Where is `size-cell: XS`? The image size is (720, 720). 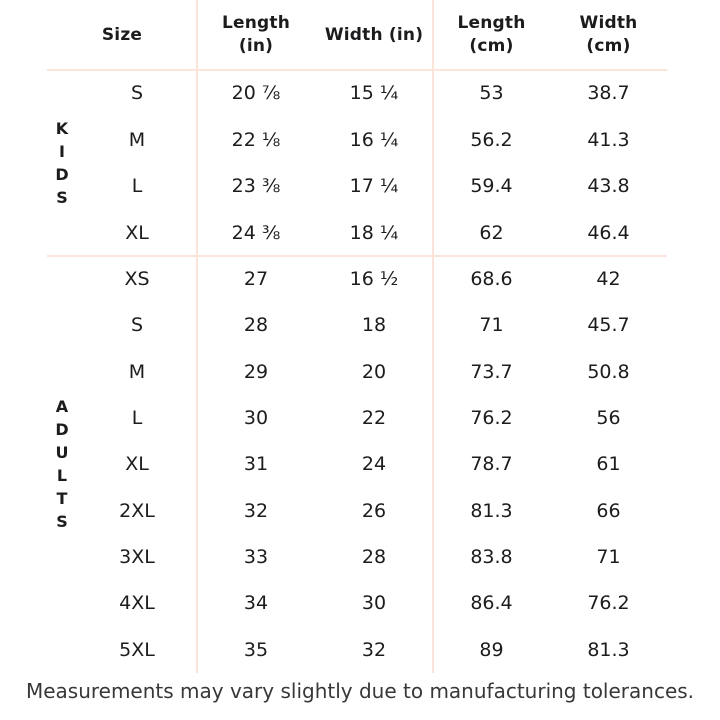 size-cell: XS is located at coordinates (137, 279).